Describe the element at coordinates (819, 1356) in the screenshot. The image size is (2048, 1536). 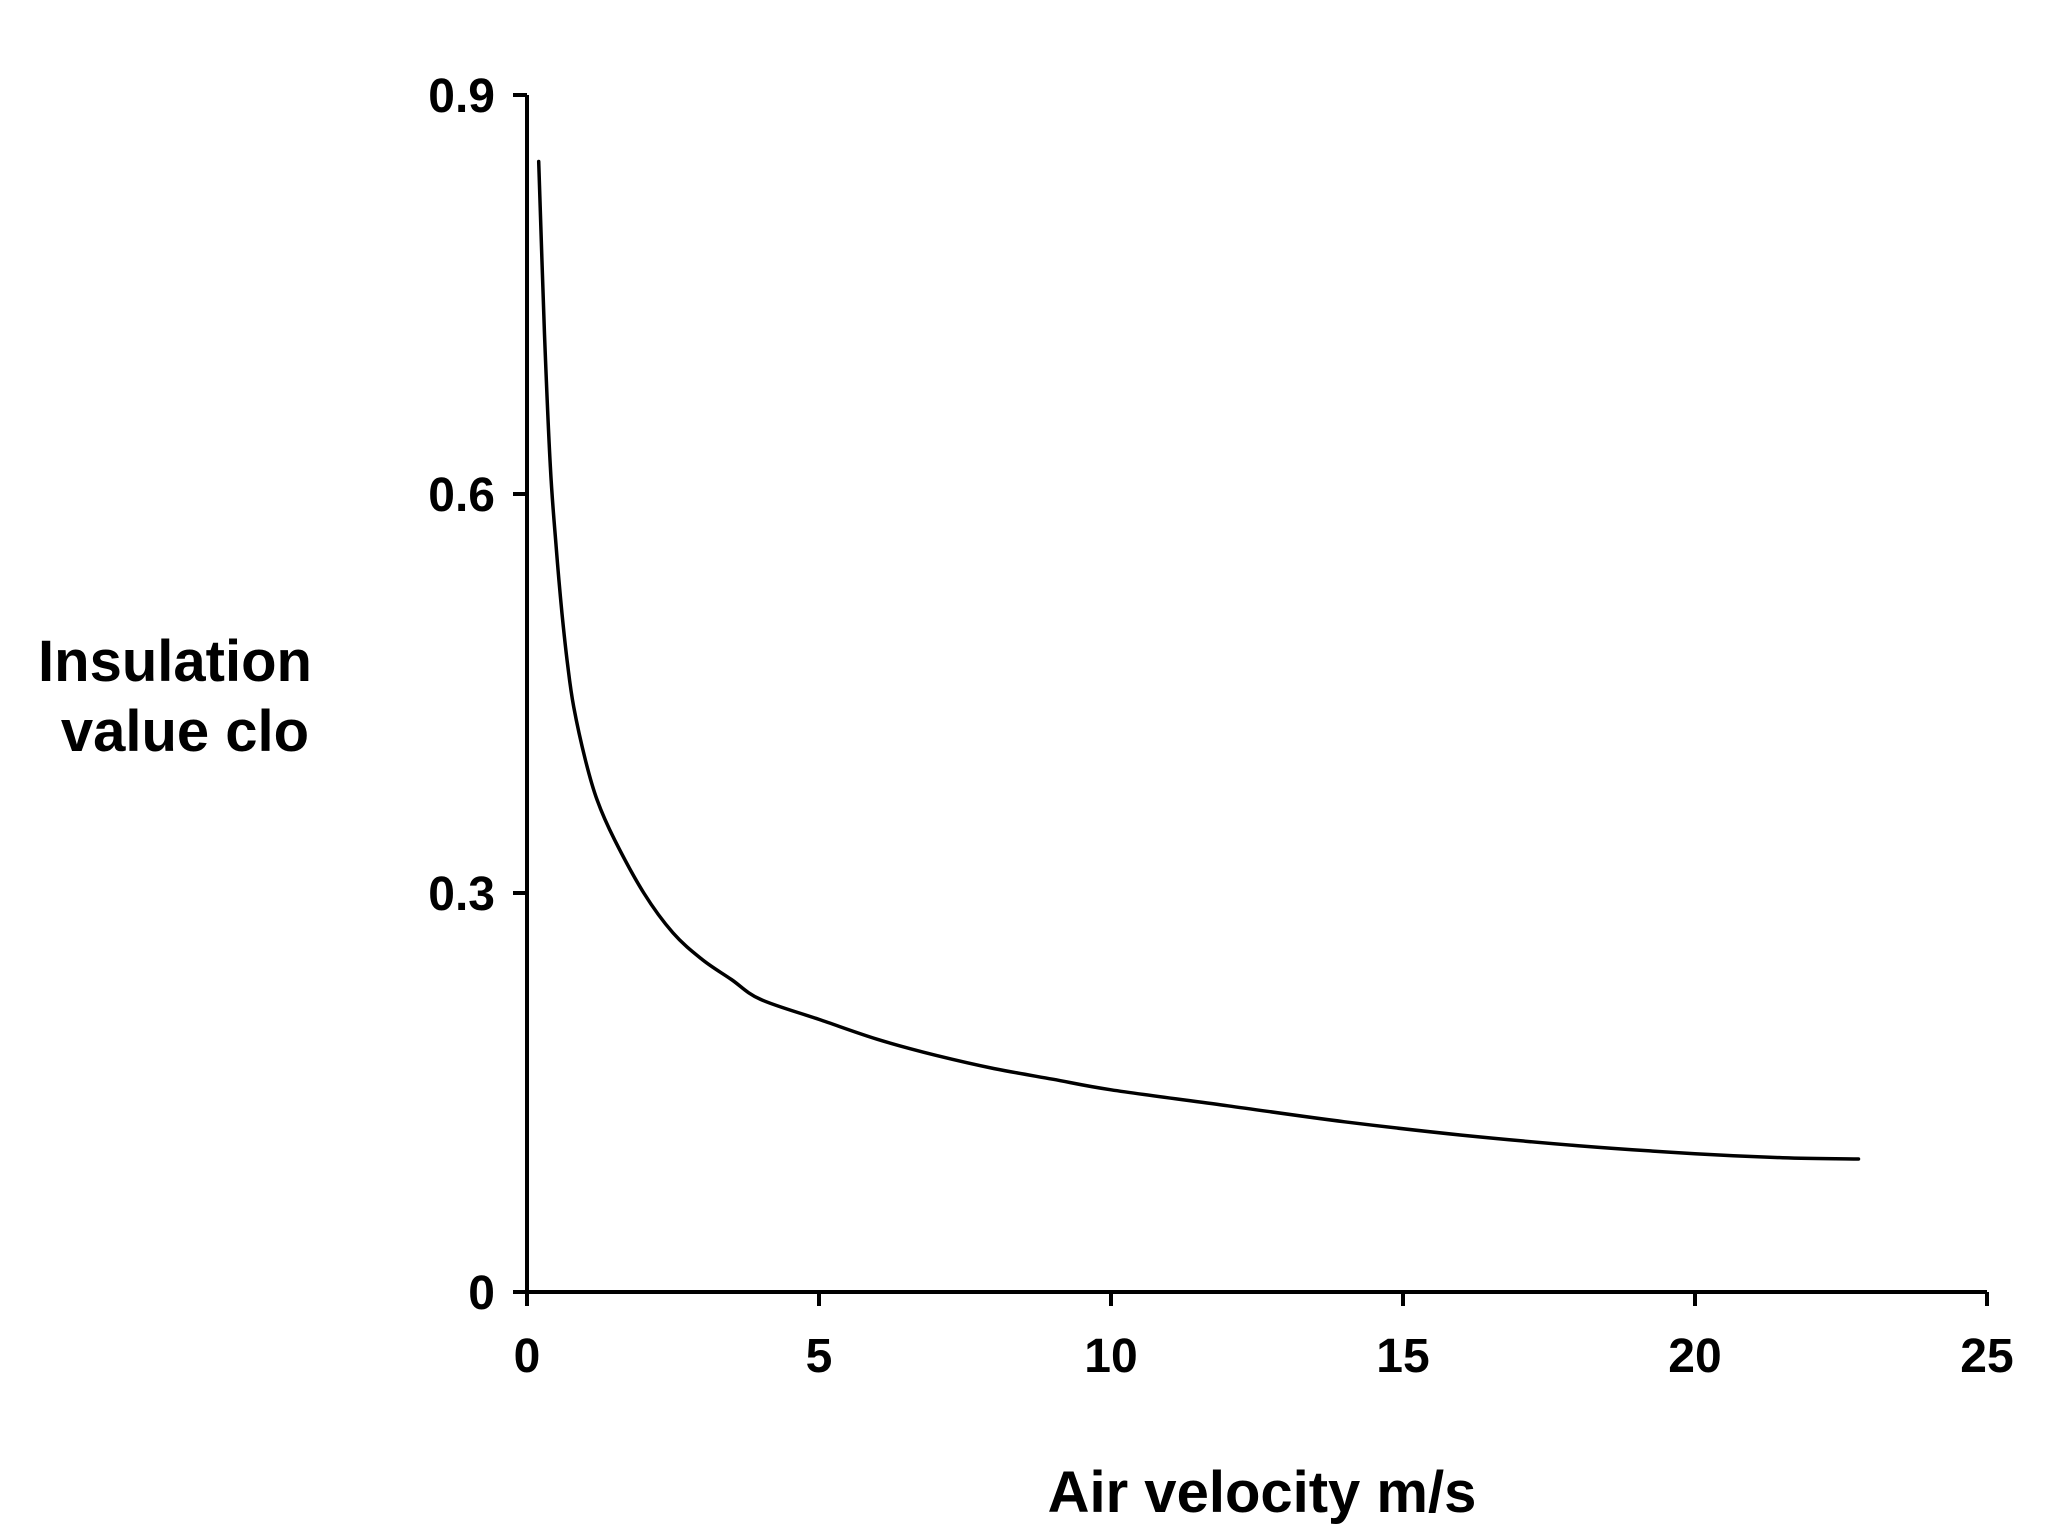
I see `x-tick-label: 5` at that location.